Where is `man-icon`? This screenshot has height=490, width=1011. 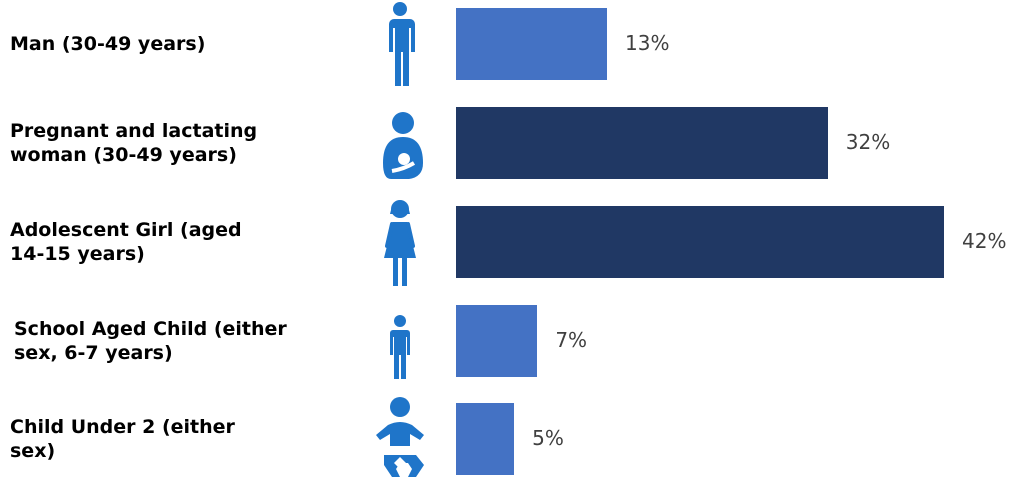
man-icon is located at coordinates (400, 45).